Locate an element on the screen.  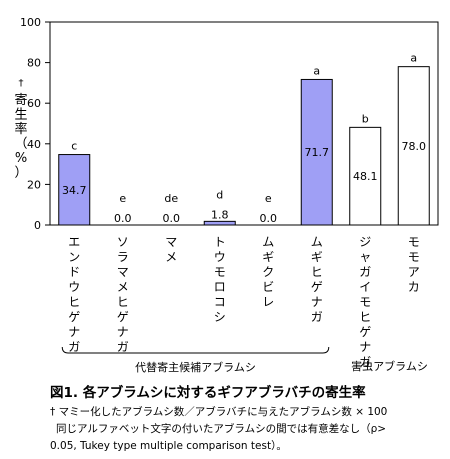
y-axis-label-mark: † is located at coordinates (21, 83).